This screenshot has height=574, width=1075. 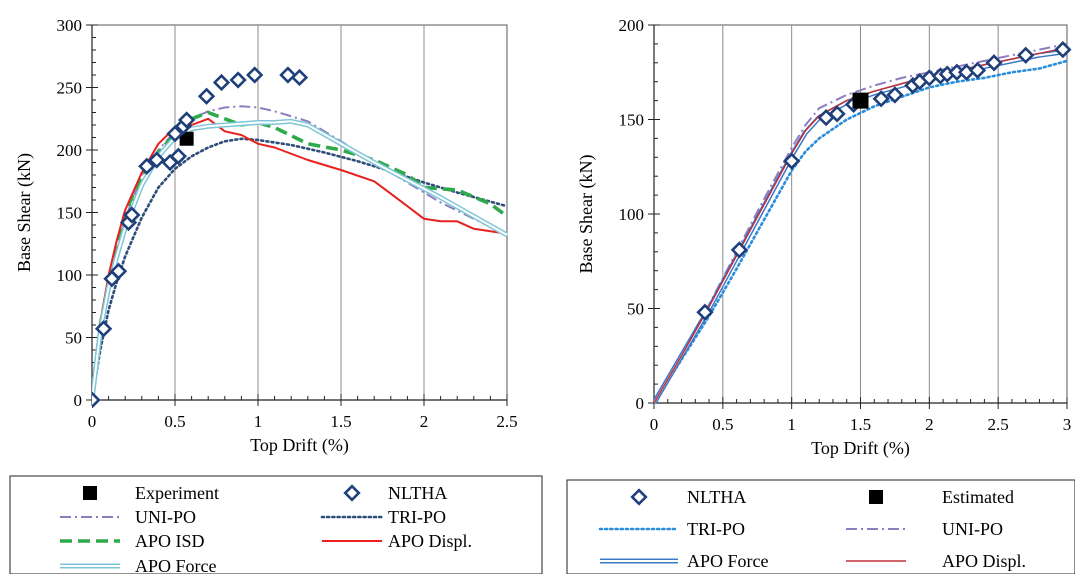 What do you see at coordinates (70, 25) in the screenshot?
I see `y-tick-label: 300` at bounding box center [70, 25].